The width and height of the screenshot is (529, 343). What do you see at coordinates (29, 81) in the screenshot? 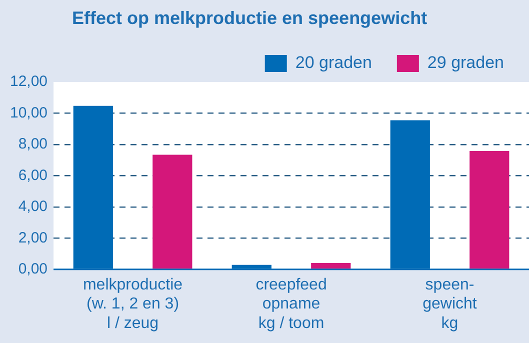
I see `y-tick-label: 12,00` at bounding box center [29, 81].